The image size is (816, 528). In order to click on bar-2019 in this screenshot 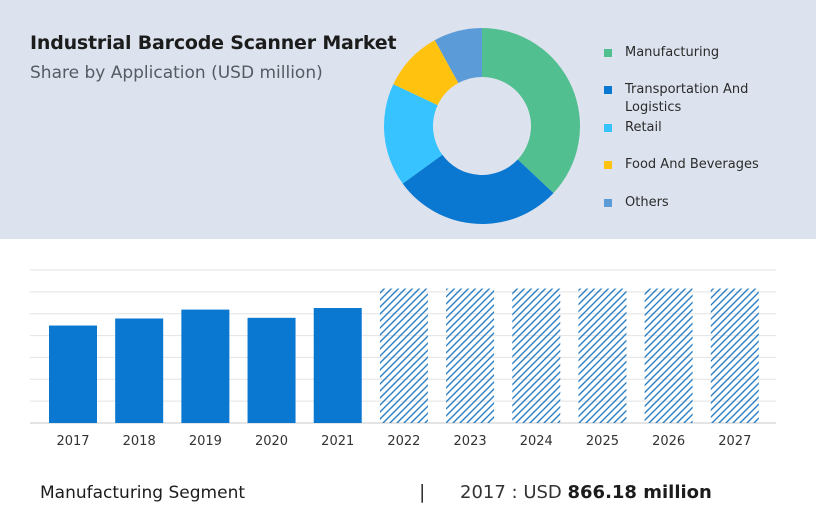, I will do `click(205, 366)`.